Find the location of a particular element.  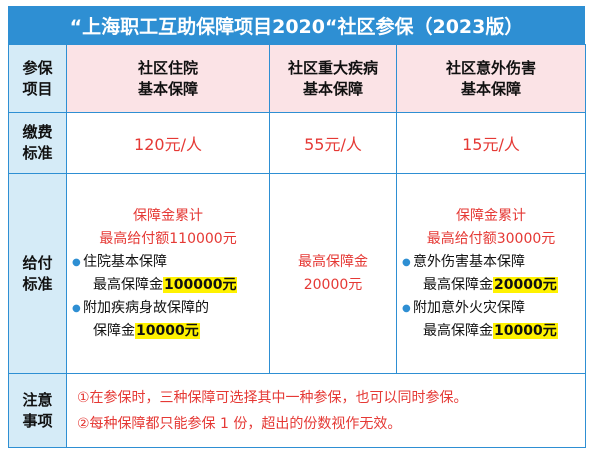

fee-row-label: 缴费 标准 is located at coordinates (37, 143).